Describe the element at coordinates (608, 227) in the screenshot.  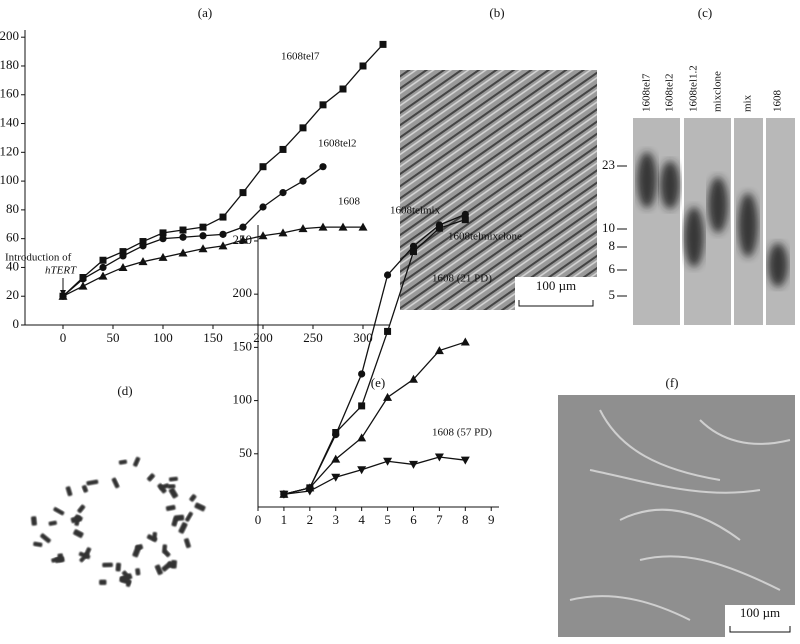
I see `size-marker: 10` at that location.